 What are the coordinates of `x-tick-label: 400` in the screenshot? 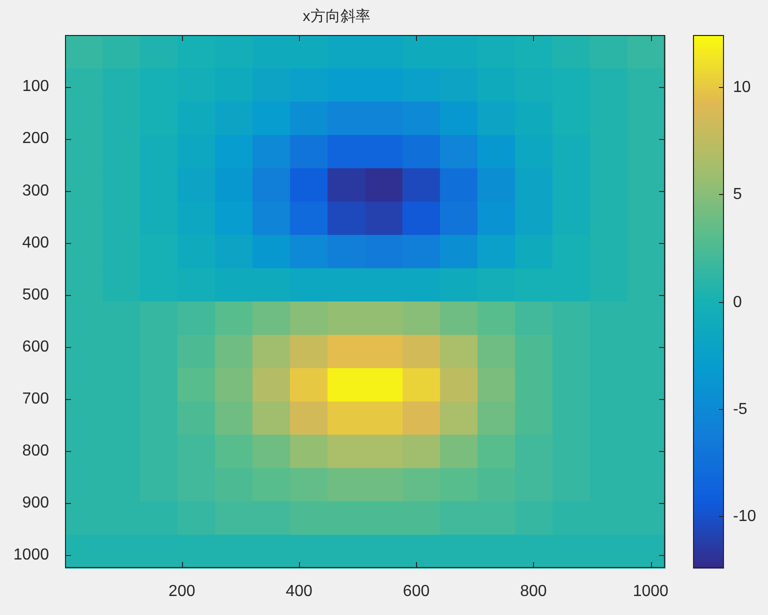 It's located at (299, 591).